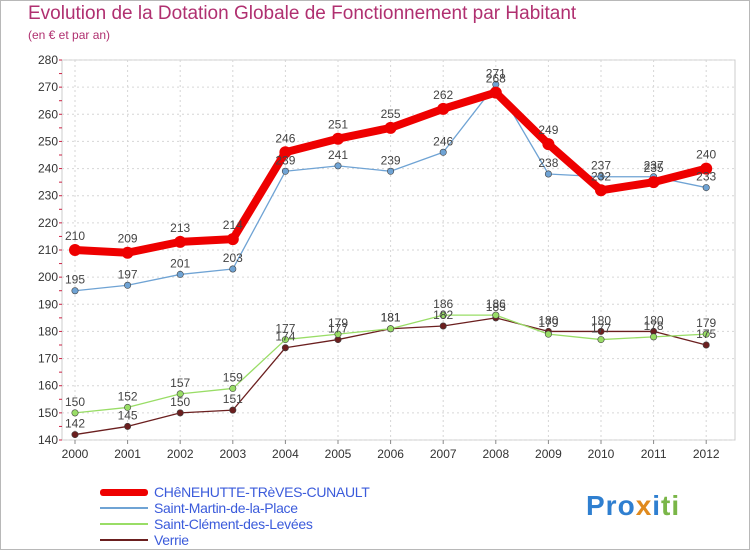  What do you see at coordinates (706, 155) in the screenshot?
I see `data-label: 240` at bounding box center [706, 155].